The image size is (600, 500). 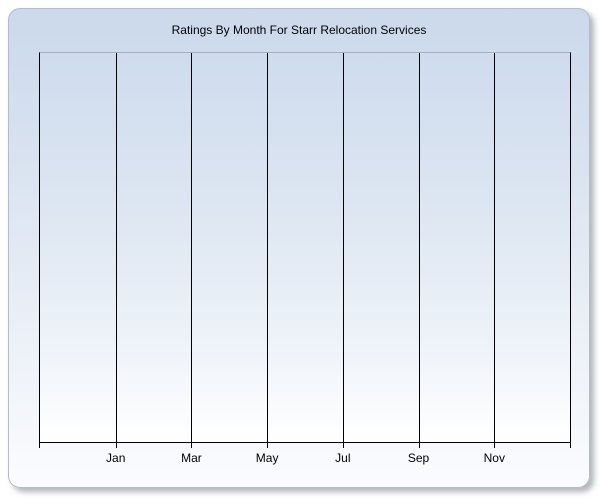 What do you see at coordinates (267, 458) in the screenshot?
I see `x-axis-label: May` at bounding box center [267, 458].